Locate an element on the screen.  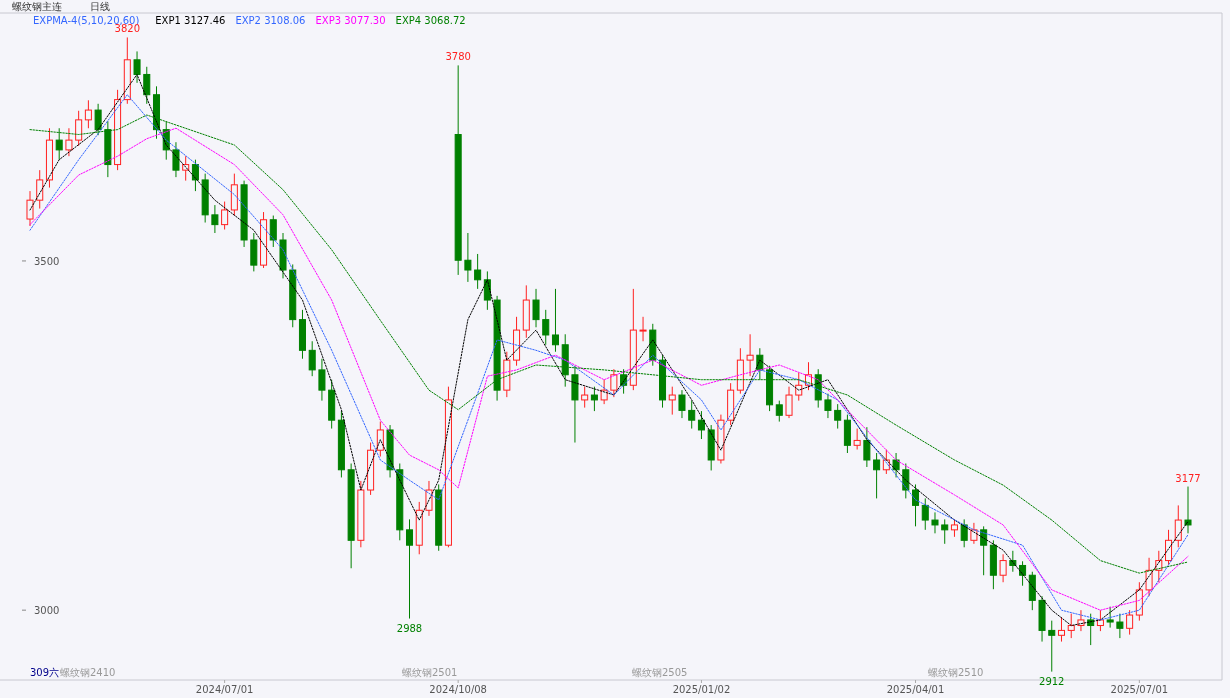
text: EXP1 3127.46 is located at coordinates (190, 20).